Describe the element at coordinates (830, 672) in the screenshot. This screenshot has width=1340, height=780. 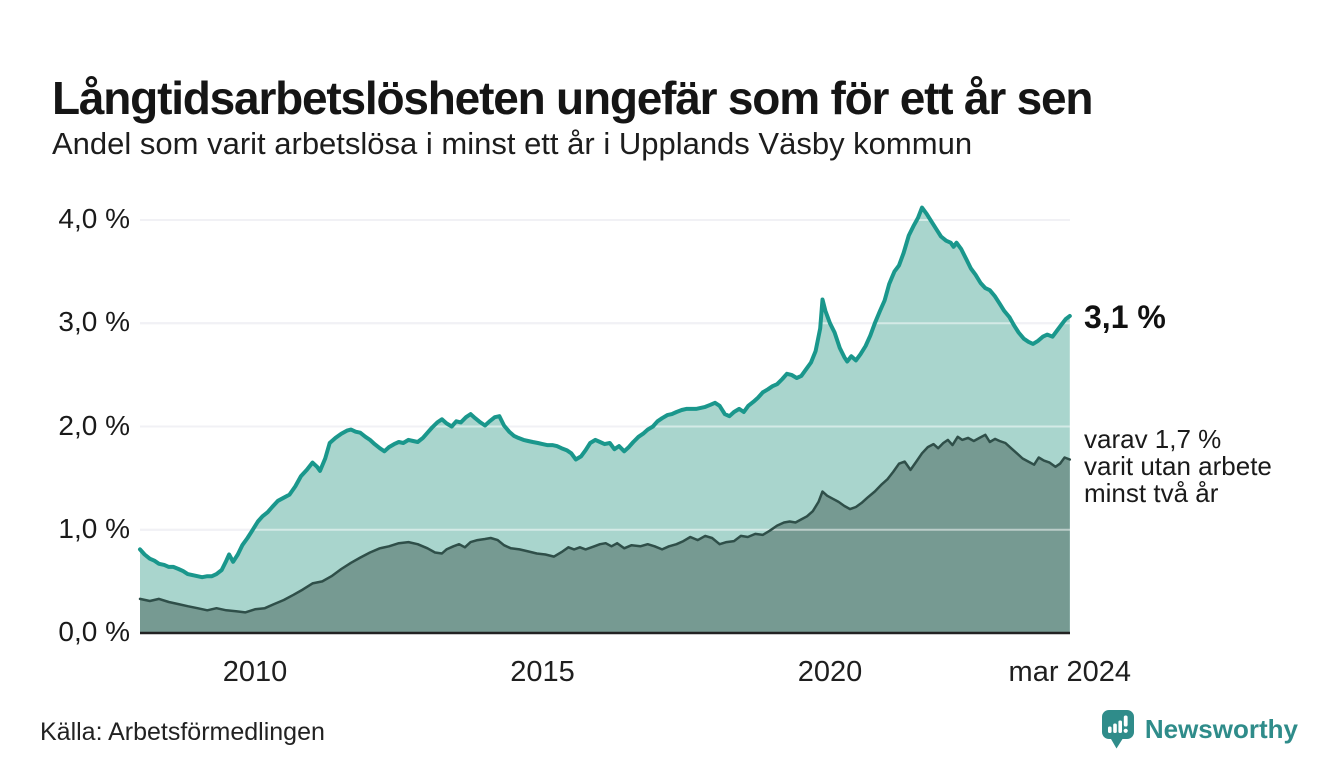
I see `x-tick-label: 2020` at that location.